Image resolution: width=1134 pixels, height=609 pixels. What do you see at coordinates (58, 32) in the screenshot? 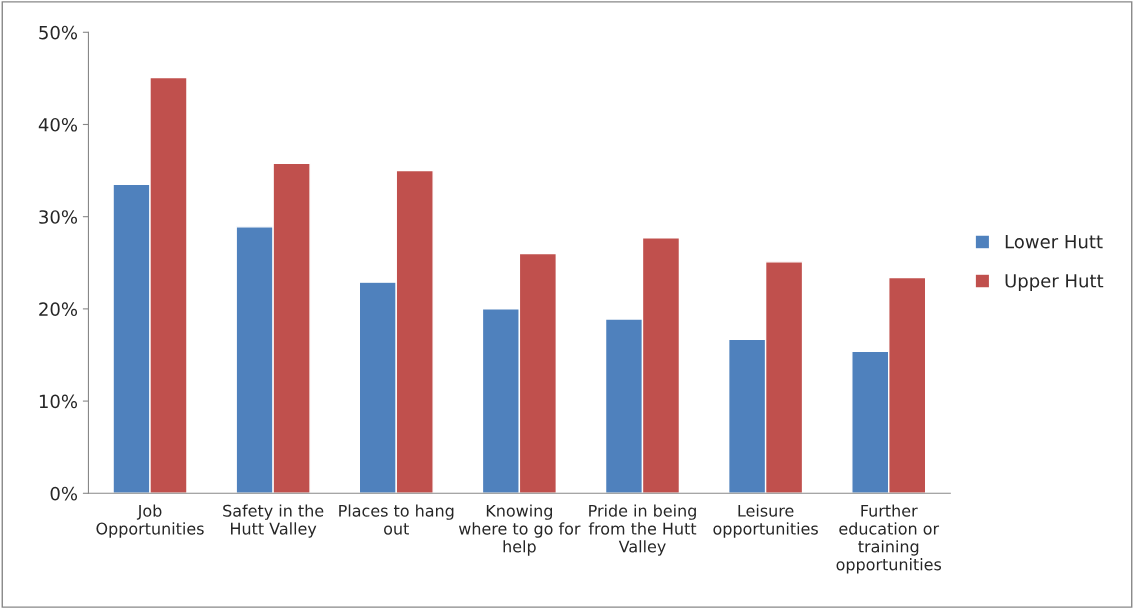
I see `y-tick-label: 50%` at bounding box center [58, 32].